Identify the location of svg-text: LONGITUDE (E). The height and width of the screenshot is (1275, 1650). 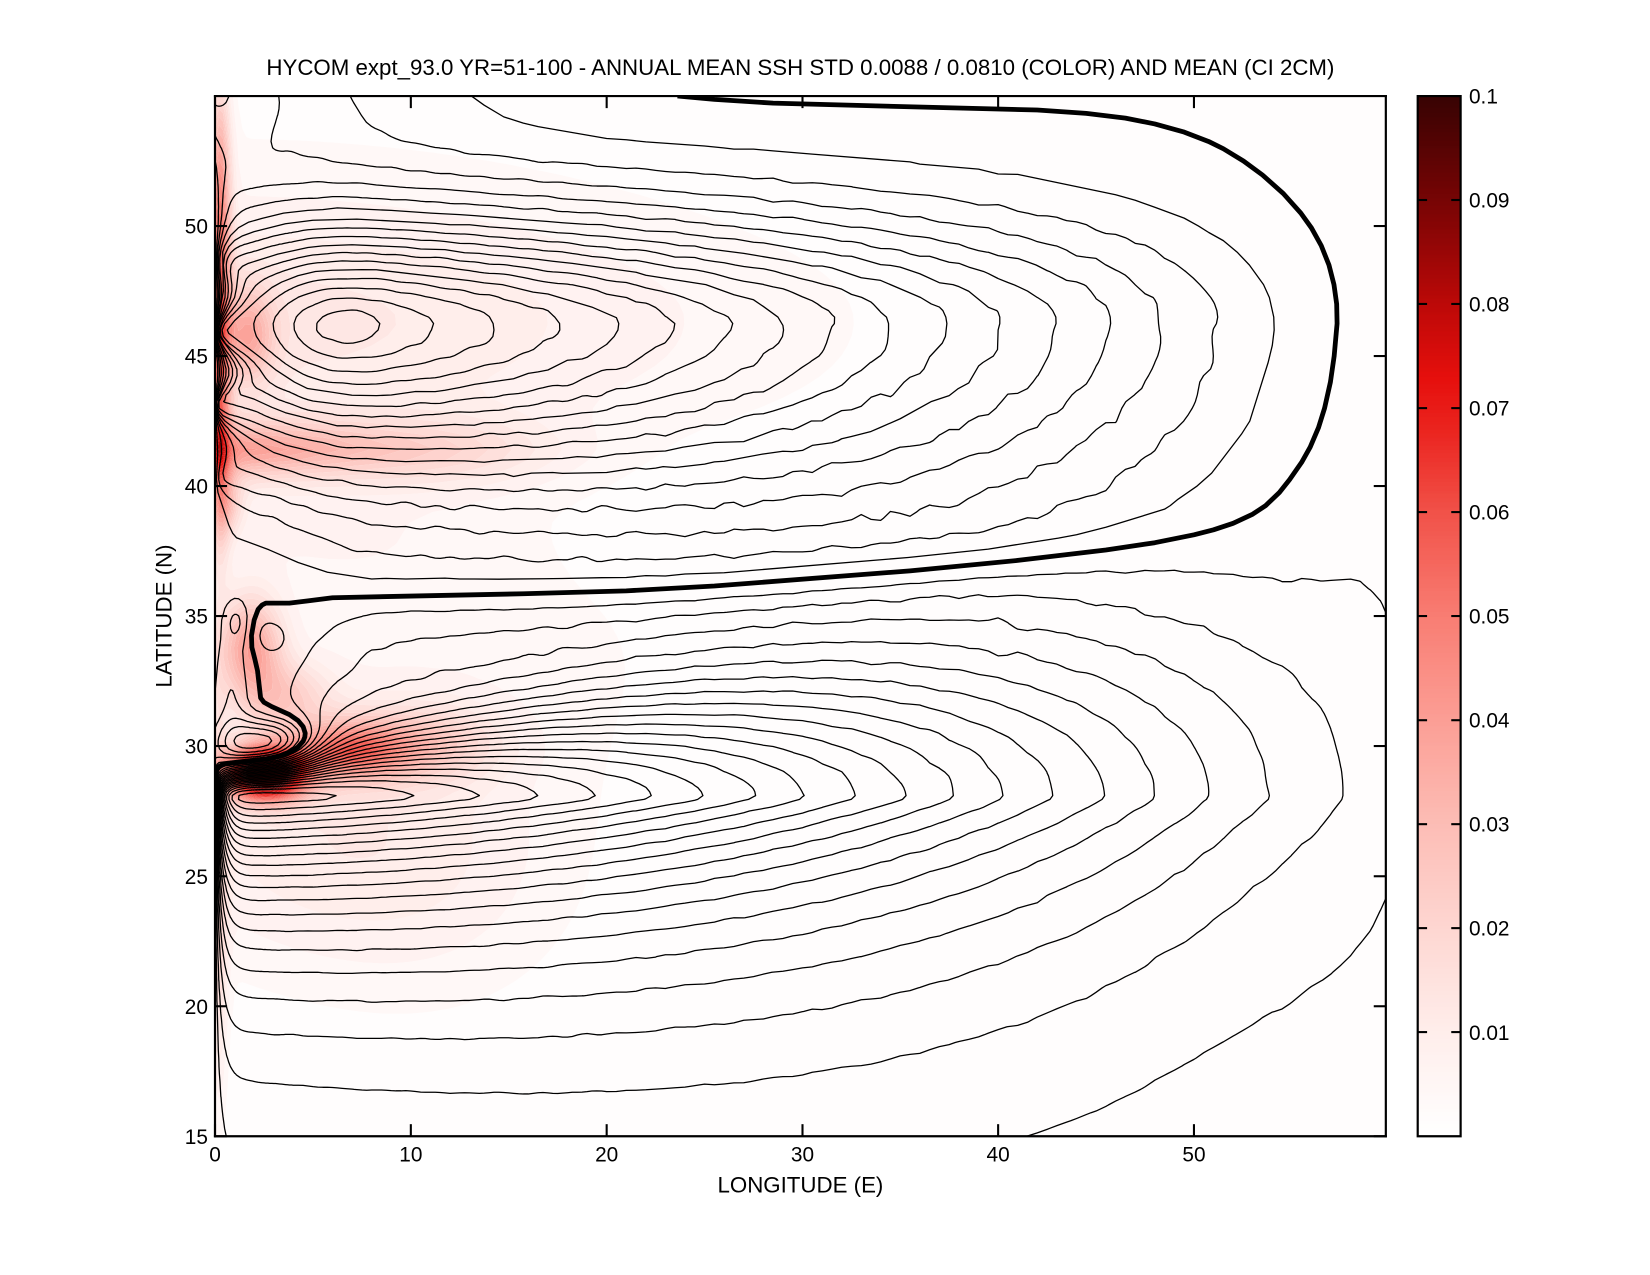
(800, 1185).